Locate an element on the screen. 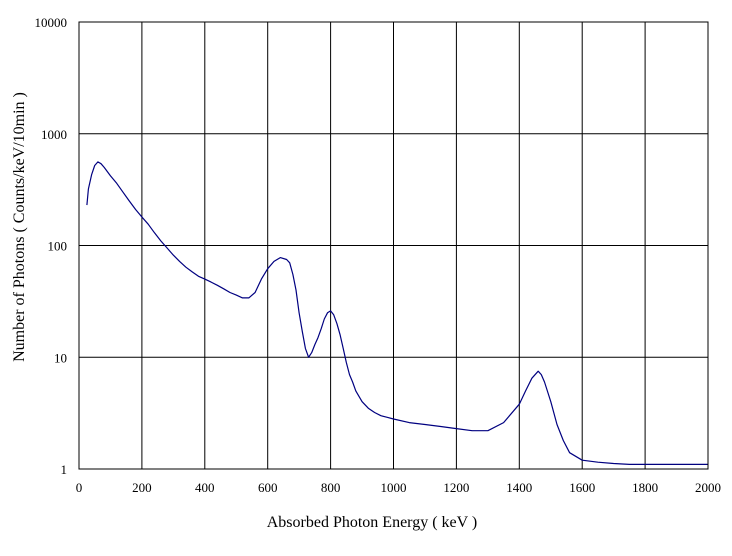  x-tick-label: 200 is located at coordinates (142, 487).